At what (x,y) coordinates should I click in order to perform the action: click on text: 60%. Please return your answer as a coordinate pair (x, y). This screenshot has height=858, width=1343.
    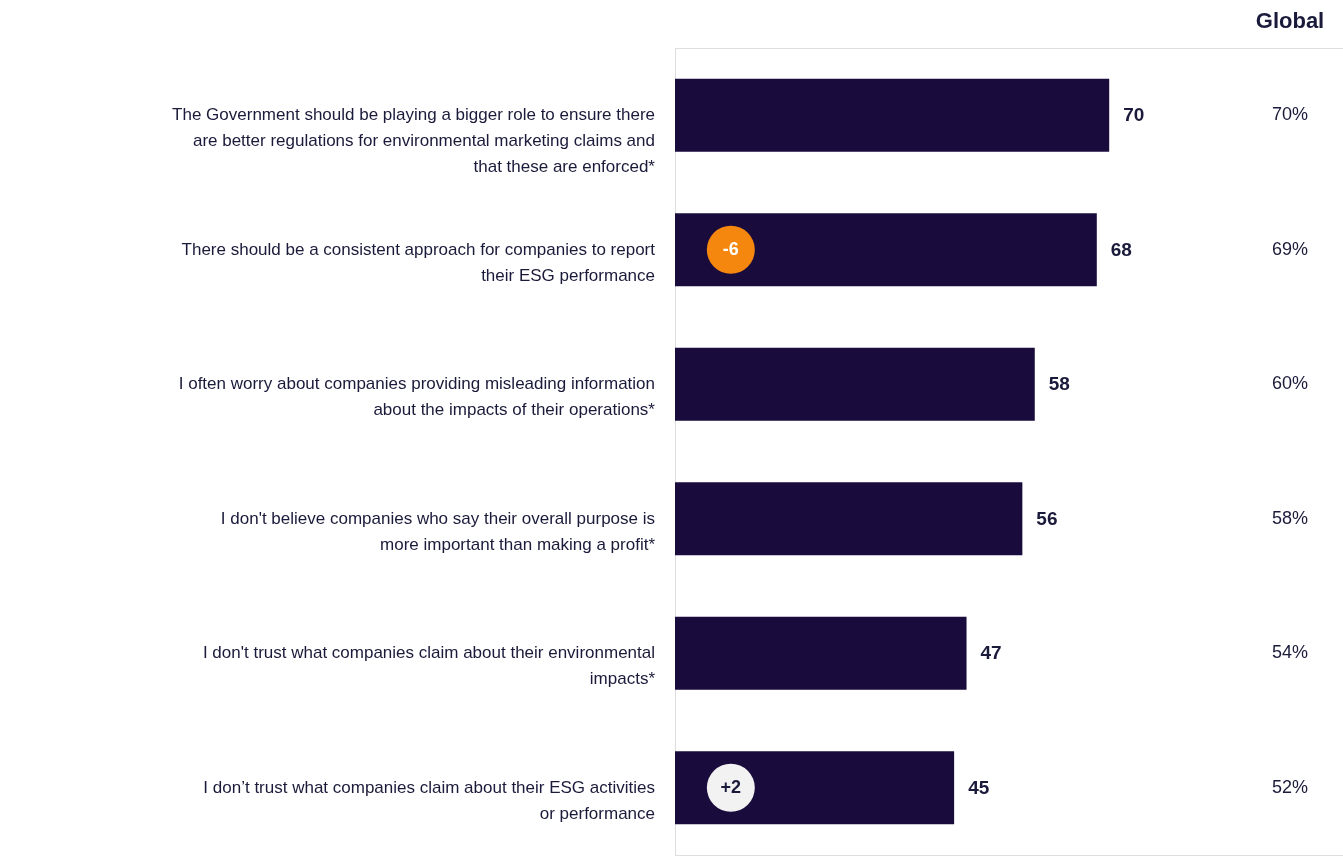
    Looking at the image, I should click on (1290, 383).